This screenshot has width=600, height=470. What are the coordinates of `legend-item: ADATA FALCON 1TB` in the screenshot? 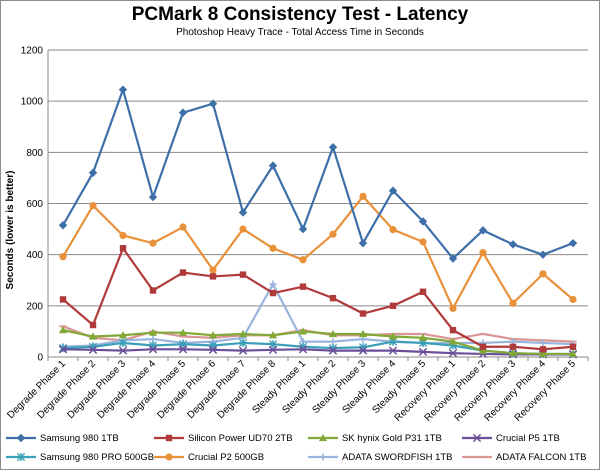 It's located at (524, 457).